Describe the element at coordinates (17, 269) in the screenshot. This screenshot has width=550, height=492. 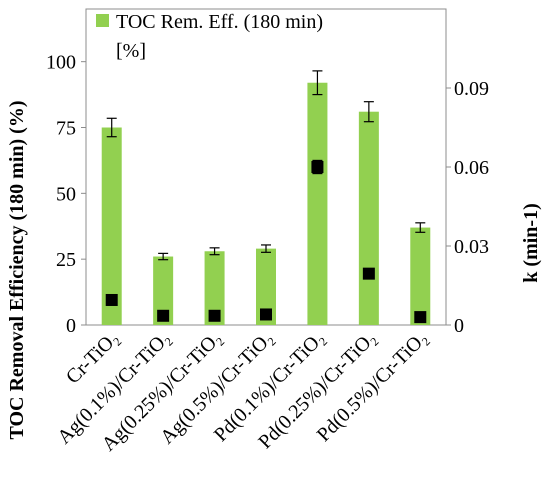
I see `y-axis-title: TOC Removal Efficiency (180 min) (%)` at that location.